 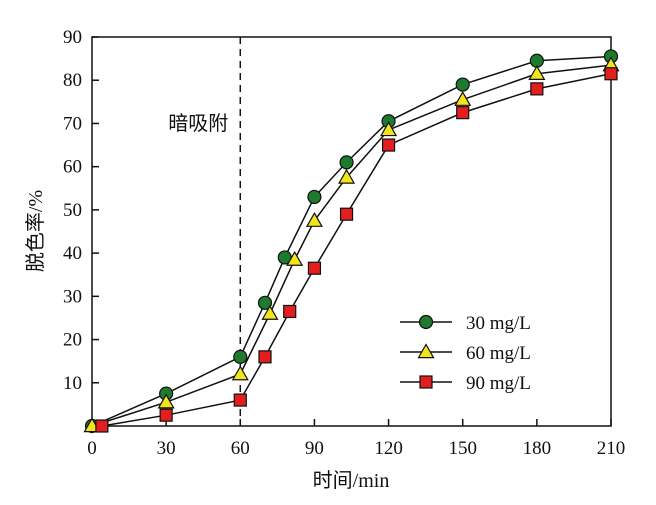 What do you see at coordinates (498, 353) in the screenshot?
I see `legend-label-1: 60 mg/L` at bounding box center [498, 353].